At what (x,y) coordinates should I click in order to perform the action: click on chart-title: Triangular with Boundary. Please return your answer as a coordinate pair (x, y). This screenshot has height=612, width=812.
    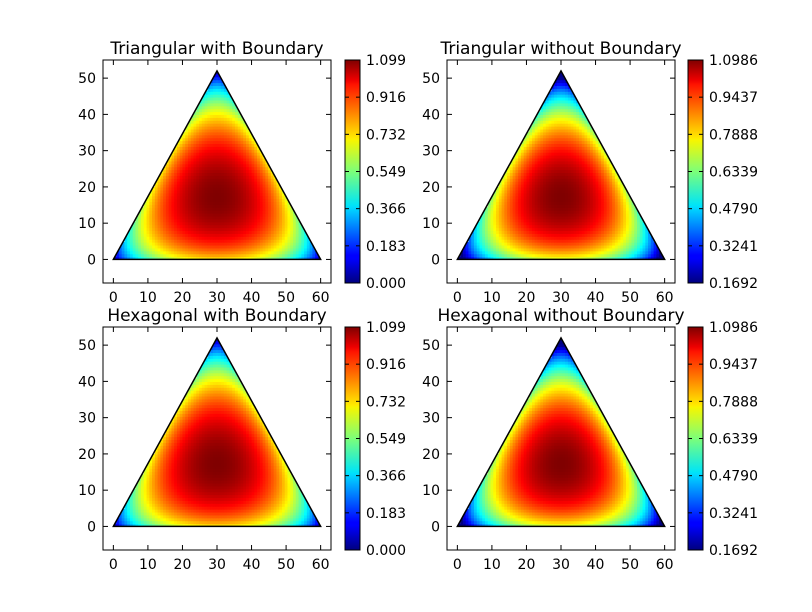
    Looking at the image, I should click on (216, 49).